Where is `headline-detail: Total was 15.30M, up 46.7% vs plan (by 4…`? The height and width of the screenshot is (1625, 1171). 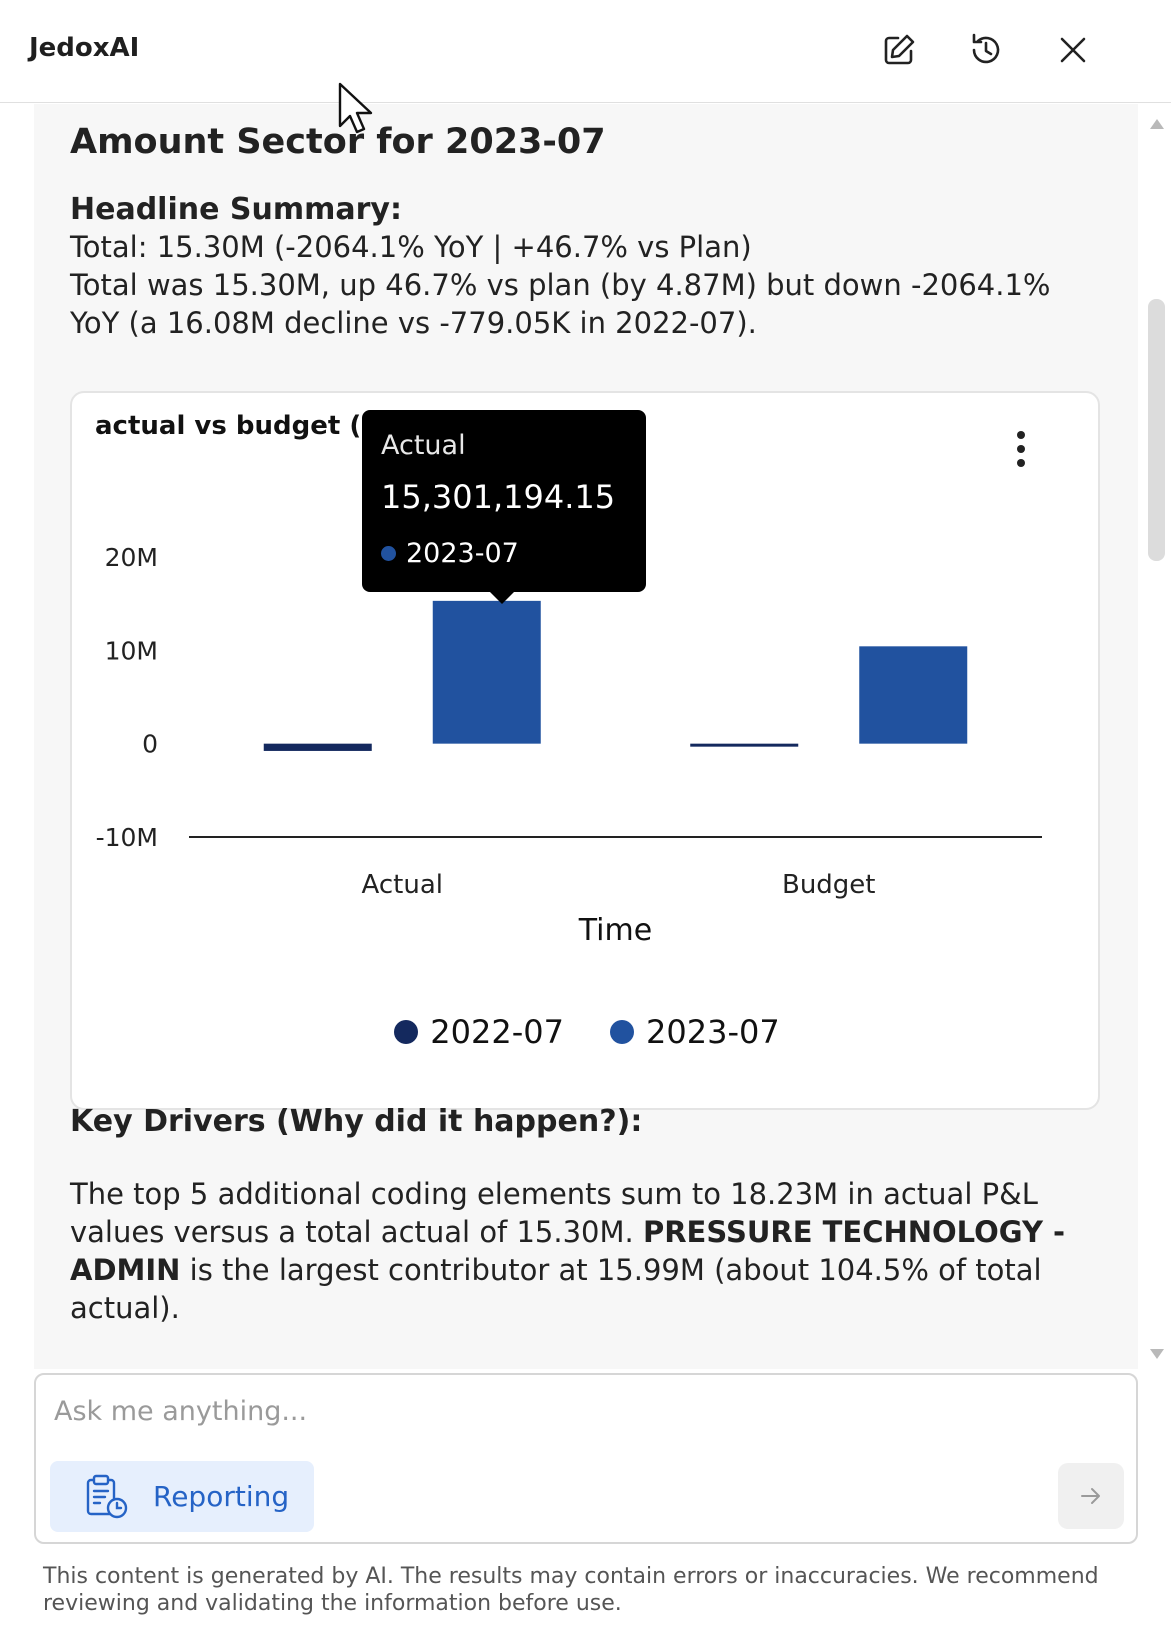
headline-detail: Total was 15.30M, up 46.7% vs plan (by 4… is located at coordinates (560, 304).